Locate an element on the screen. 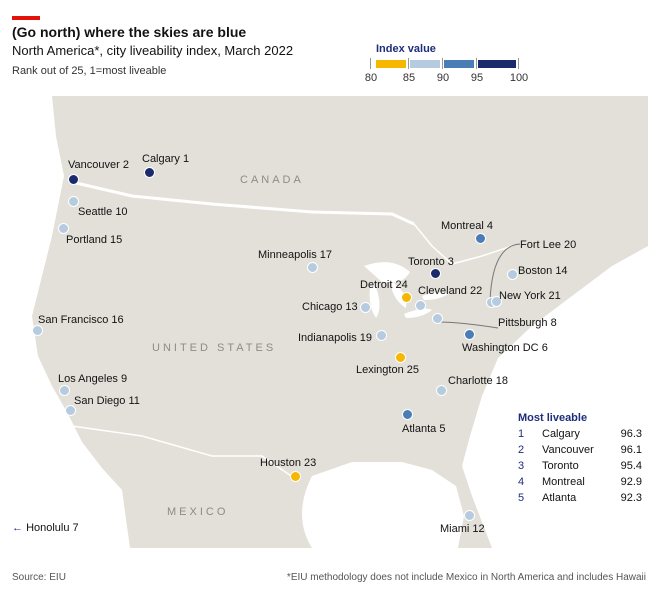 Image resolution: width=660 pixels, height=605 pixels. city-dot-cleveland is located at coordinates (420, 305).